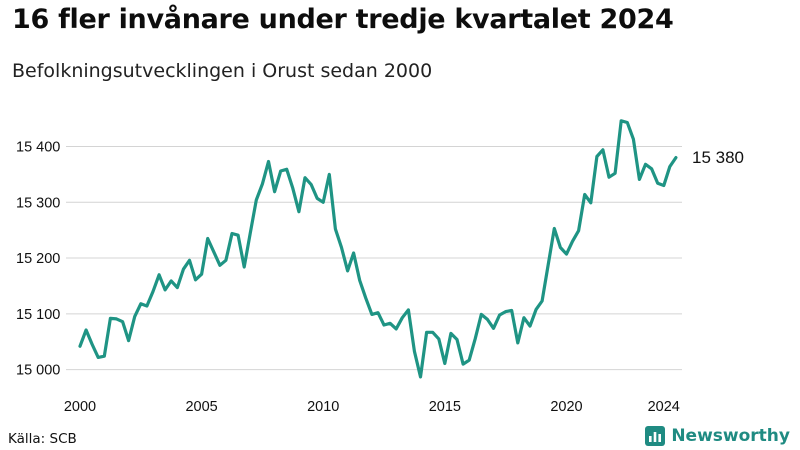 Image resolution: width=800 pixels, height=450 pixels. I want to click on brand-logo: Newsworthy, so click(717, 436).